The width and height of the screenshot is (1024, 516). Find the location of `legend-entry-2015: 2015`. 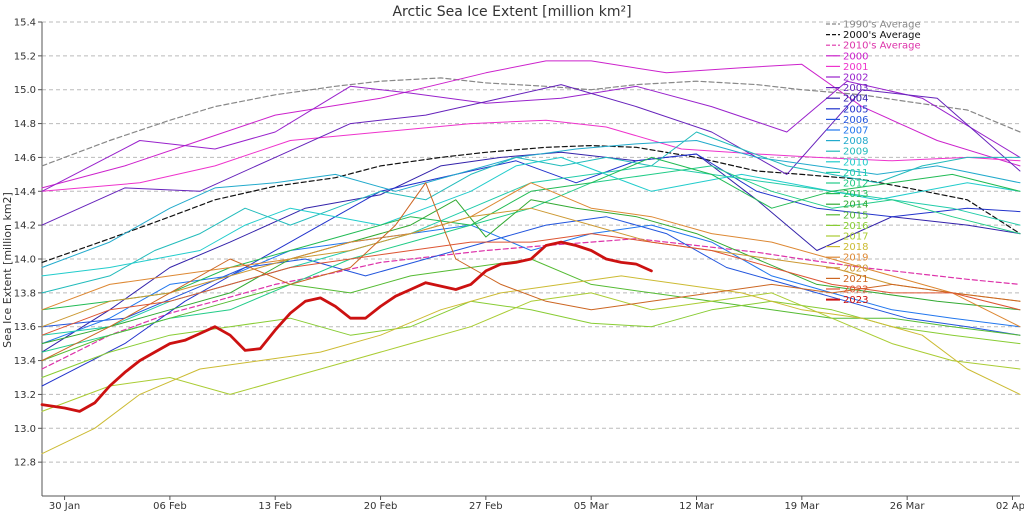

legend-entry-2015: 2015 is located at coordinates (855, 215).